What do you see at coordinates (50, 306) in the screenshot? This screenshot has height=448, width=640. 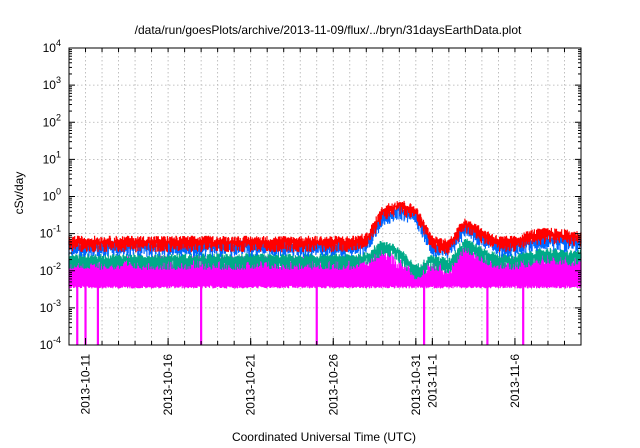 I see `y-tick-label: 10⁻³` at bounding box center [50, 306].